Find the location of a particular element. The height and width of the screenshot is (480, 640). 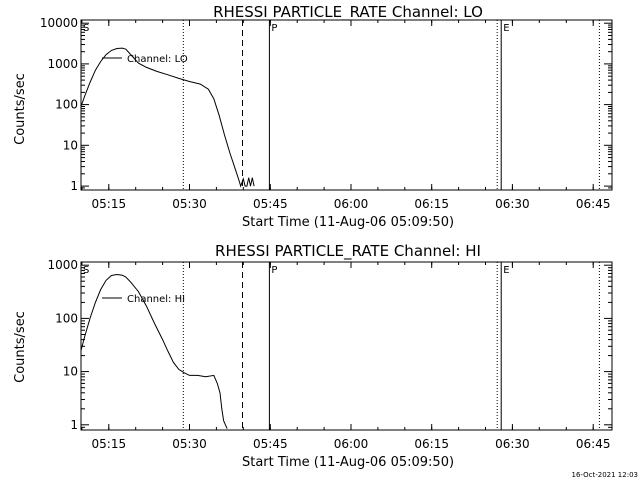

y-axis-label-hi: Counts/sec is located at coordinates (20, 347).